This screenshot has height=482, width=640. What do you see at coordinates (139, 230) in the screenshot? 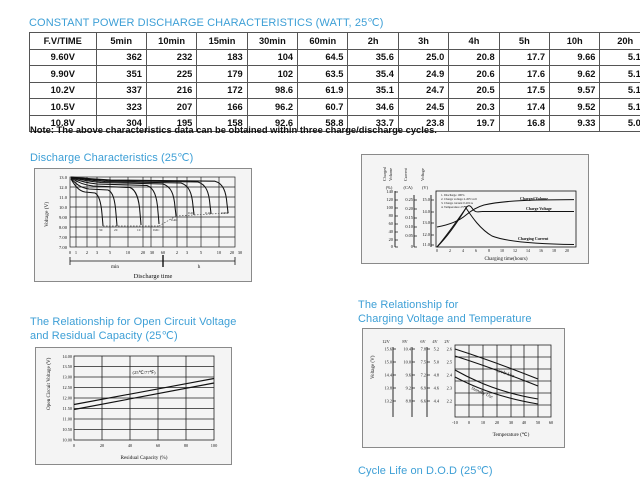
I see `curve-label-1c: 1C` at bounding box center [139, 230].